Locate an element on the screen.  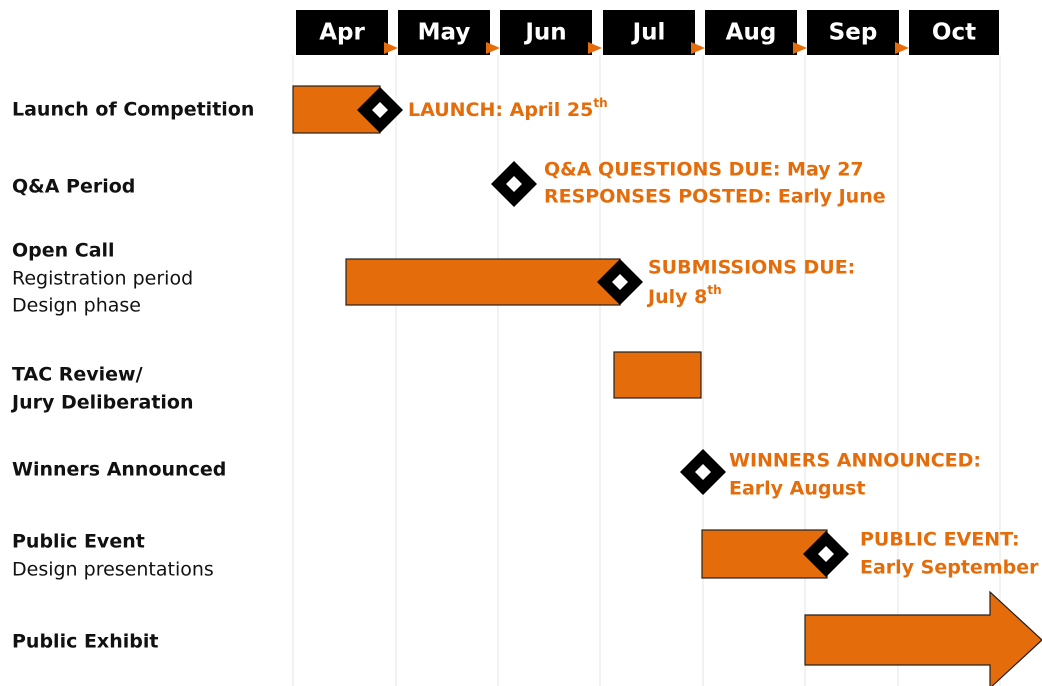
note-text: LAUNCH: April 25 is located at coordinates (500, 110).